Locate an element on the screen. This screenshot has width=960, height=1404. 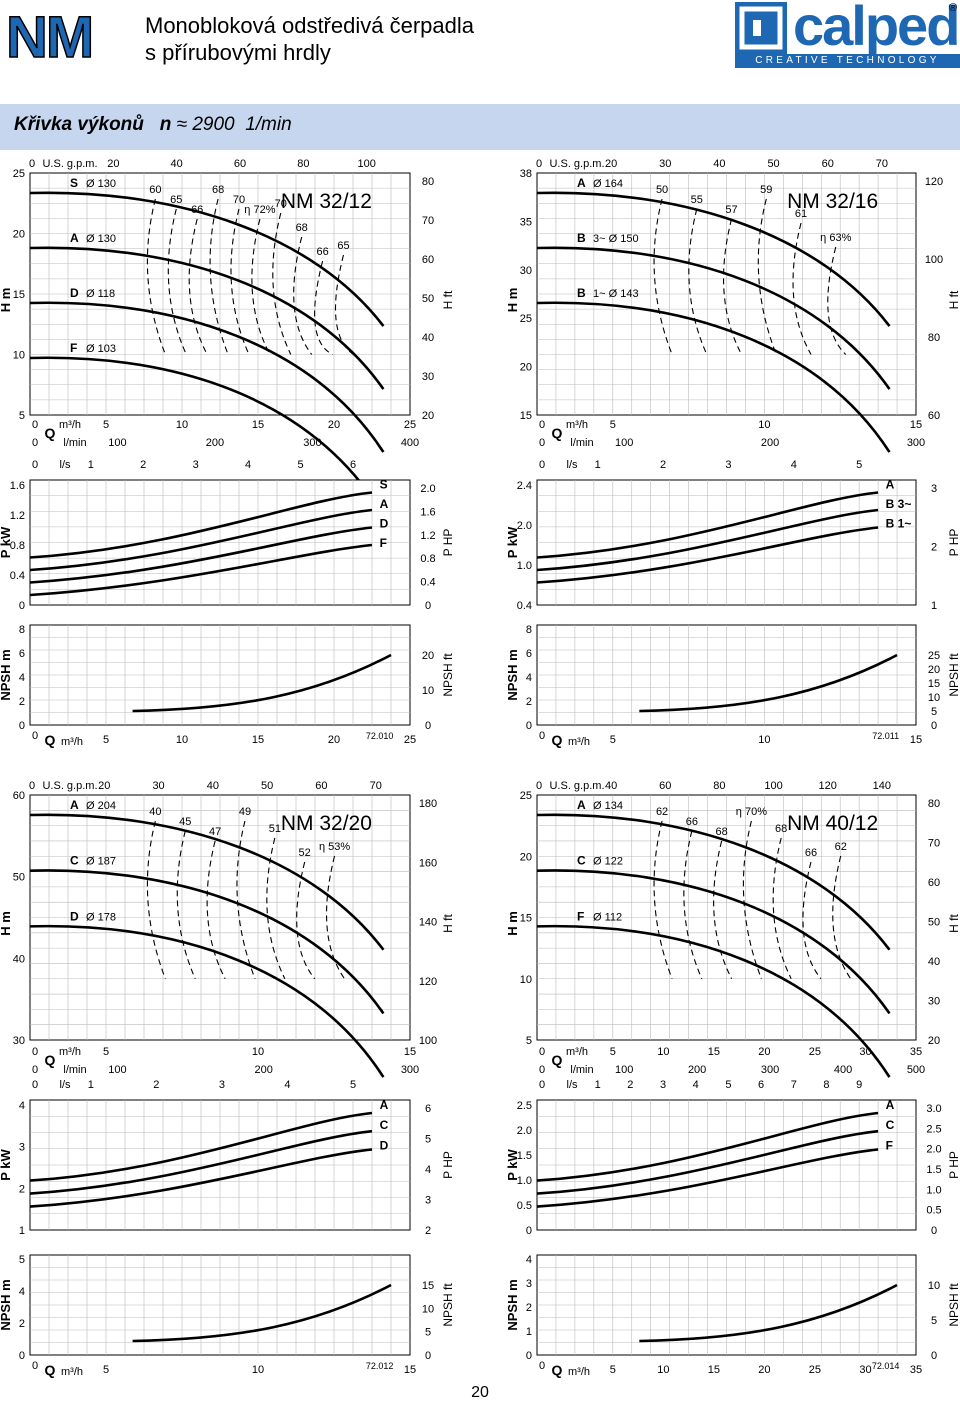
nm32-12-impeller-letter: D is located at coordinates (74, 293).